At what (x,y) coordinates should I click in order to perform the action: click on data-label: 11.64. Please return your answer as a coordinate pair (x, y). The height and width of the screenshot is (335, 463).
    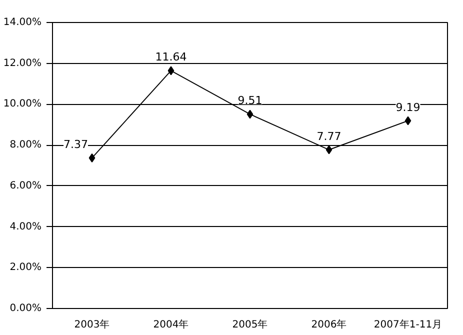
    Looking at the image, I should click on (171, 57).